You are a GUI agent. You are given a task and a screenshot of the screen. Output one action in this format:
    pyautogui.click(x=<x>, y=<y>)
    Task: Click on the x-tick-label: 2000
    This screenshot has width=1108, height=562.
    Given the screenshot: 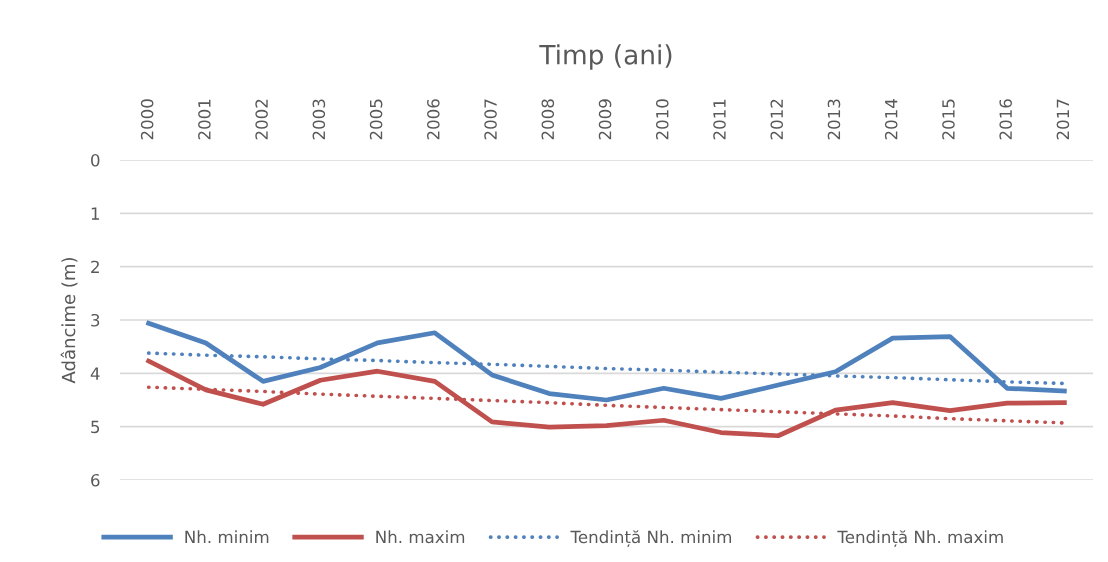 What is the action you would take?
    pyautogui.click(x=147, y=119)
    